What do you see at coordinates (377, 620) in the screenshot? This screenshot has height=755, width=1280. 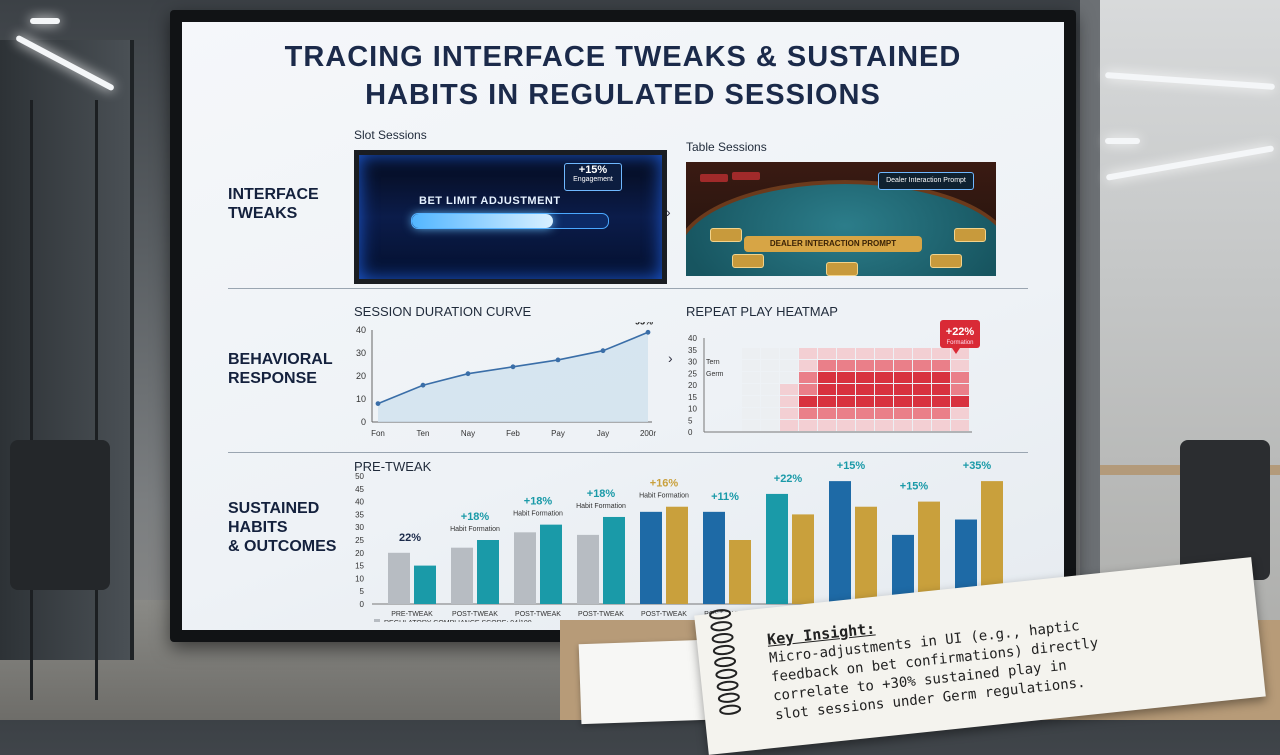 I see `legend-swatch` at bounding box center [377, 620].